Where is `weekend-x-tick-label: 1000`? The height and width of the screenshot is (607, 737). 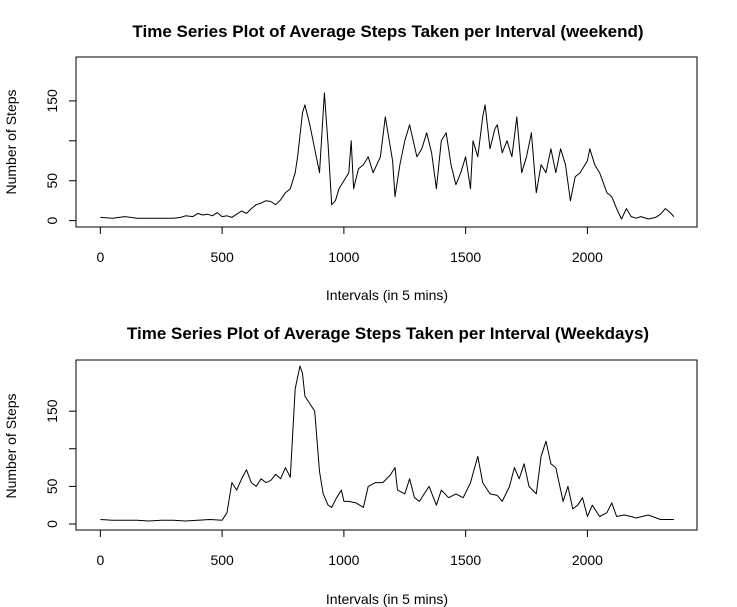 weekend-x-tick-label: 1000 is located at coordinates (343, 257).